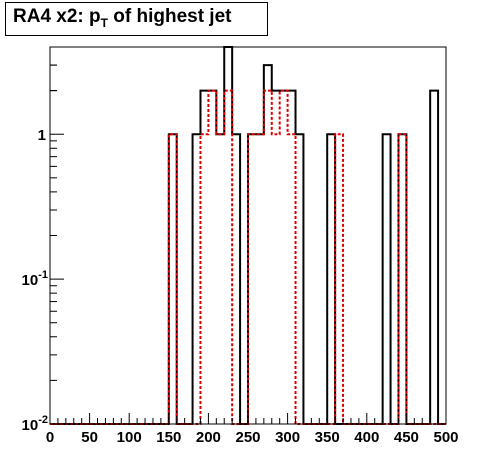 Image resolution: width=496 pixels, height=472 pixels. What do you see at coordinates (57, 16) in the screenshot?
I see `chart-title-main: RA4 x2: p` at bounding box center [57, 16].